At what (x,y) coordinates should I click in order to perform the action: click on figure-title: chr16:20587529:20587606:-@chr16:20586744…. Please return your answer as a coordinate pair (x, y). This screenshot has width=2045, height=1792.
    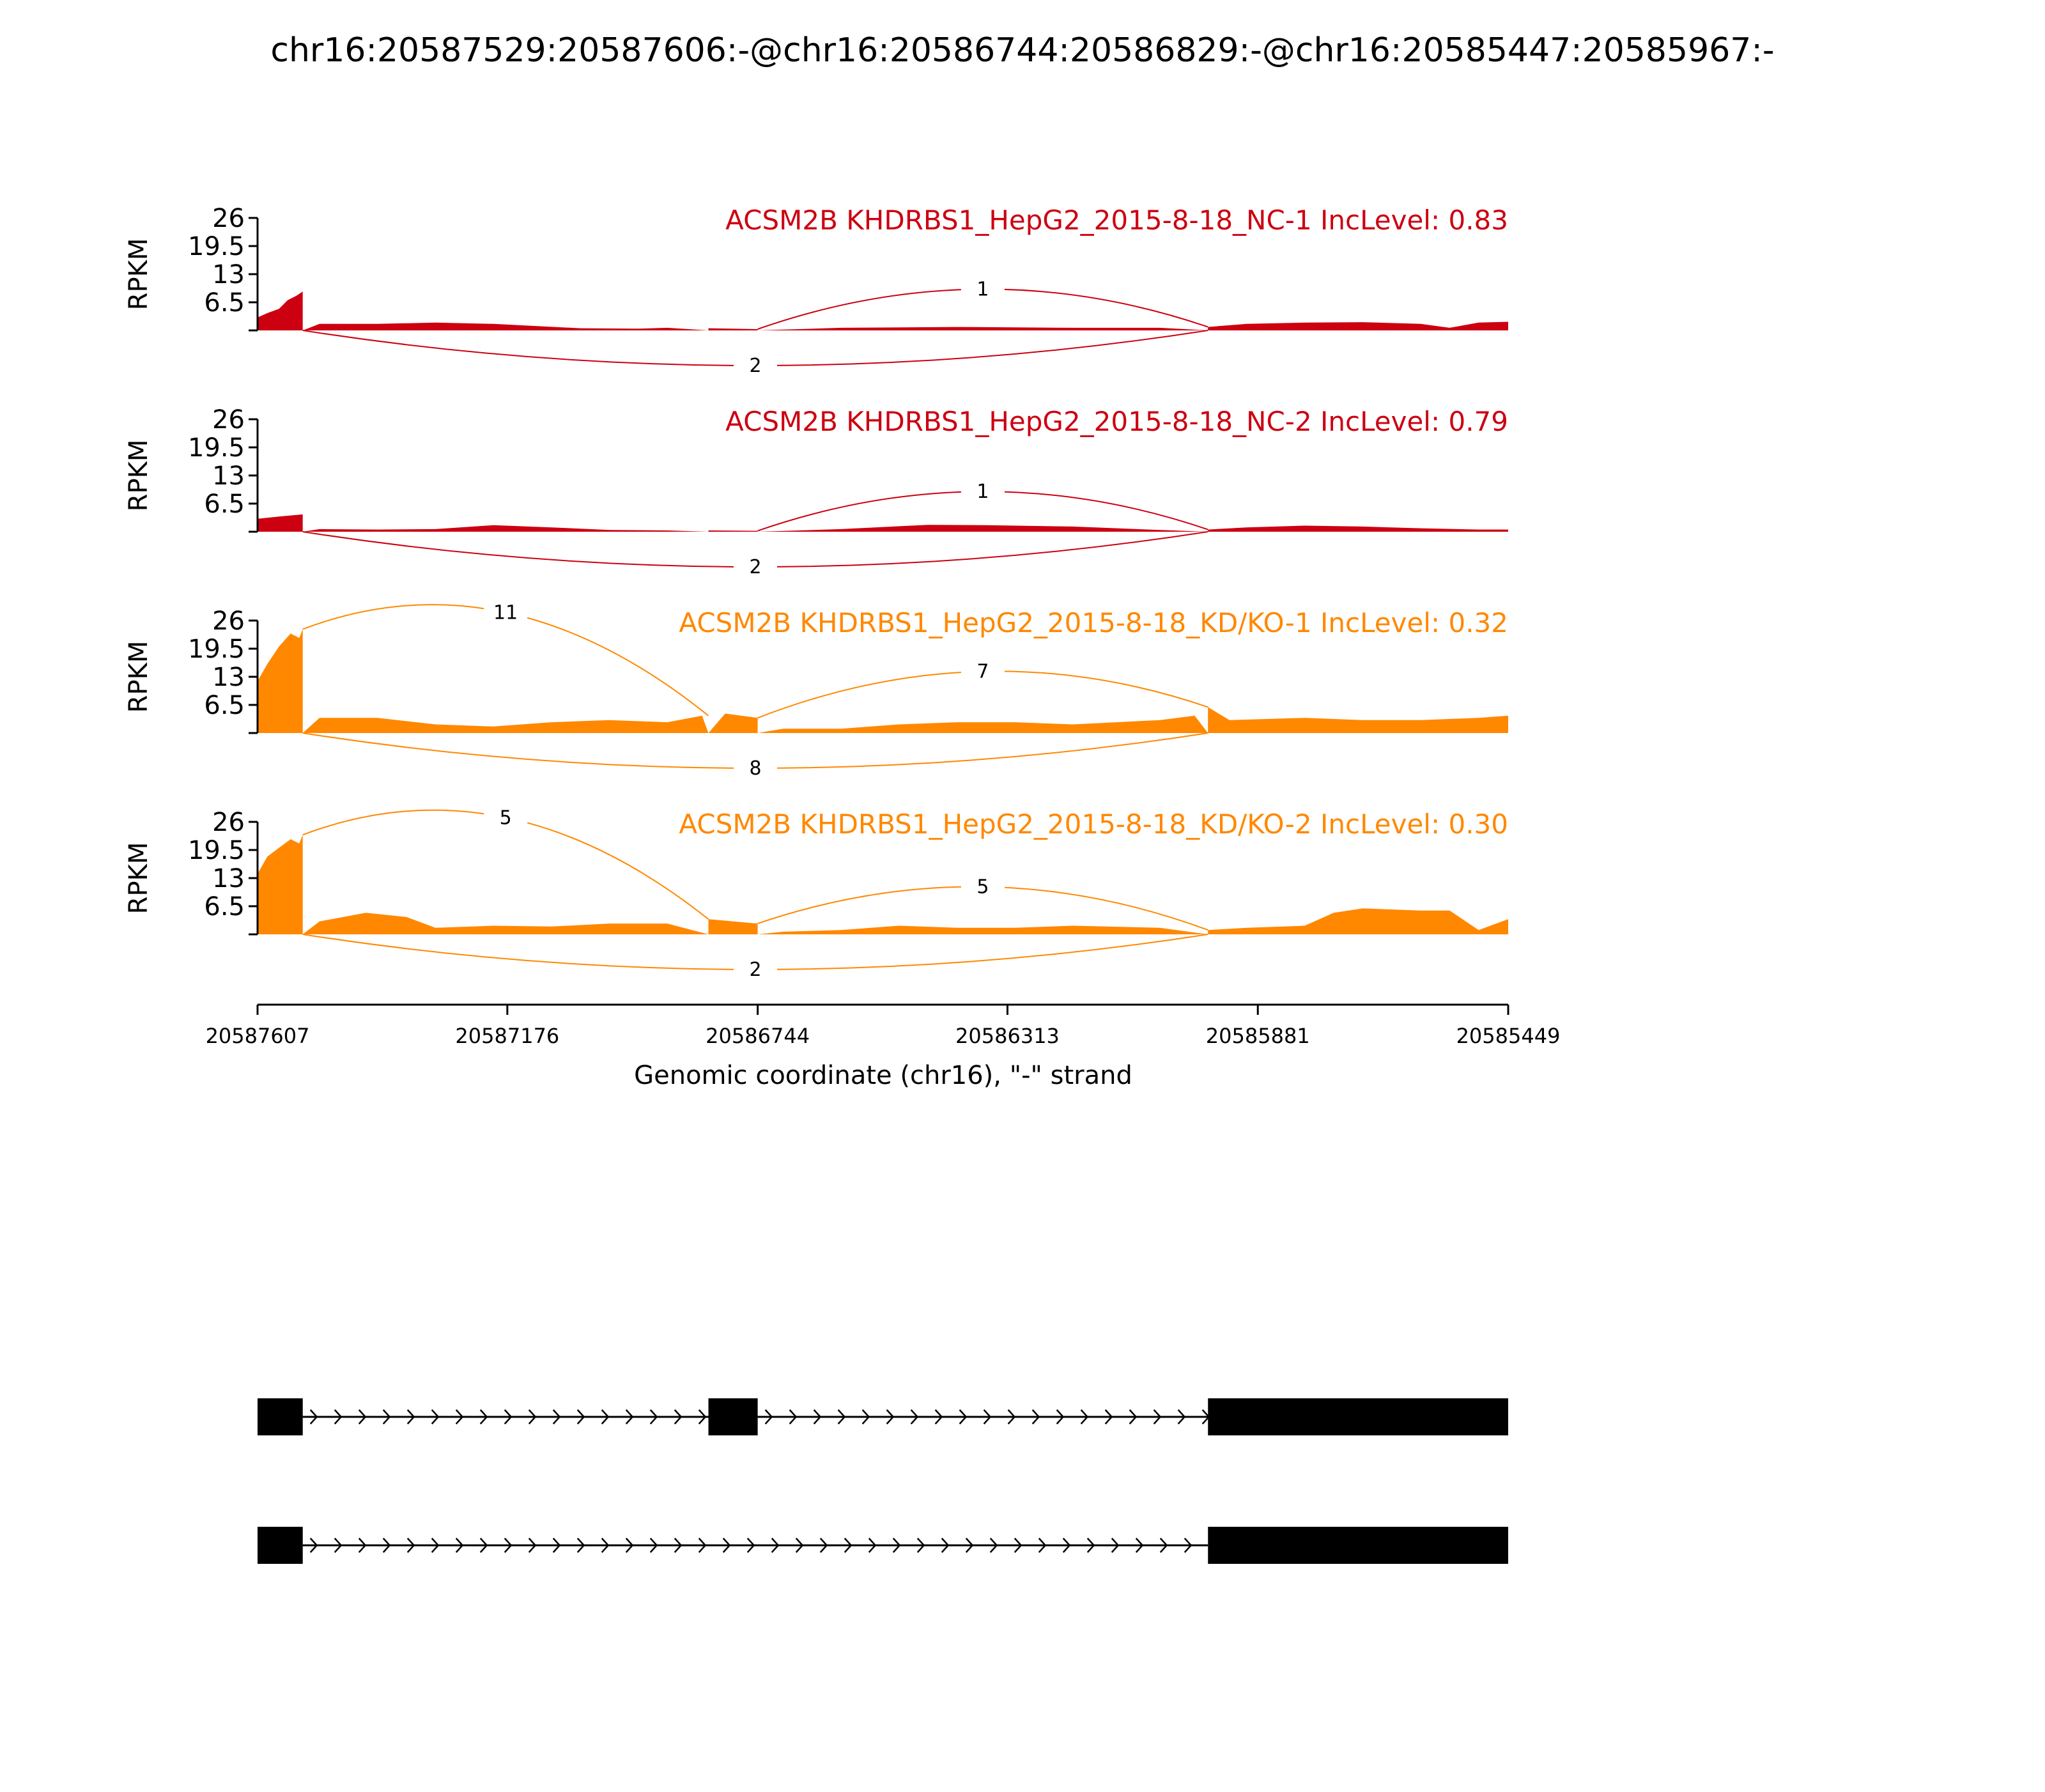
    Looking at the image, I should click on (1022, 50).